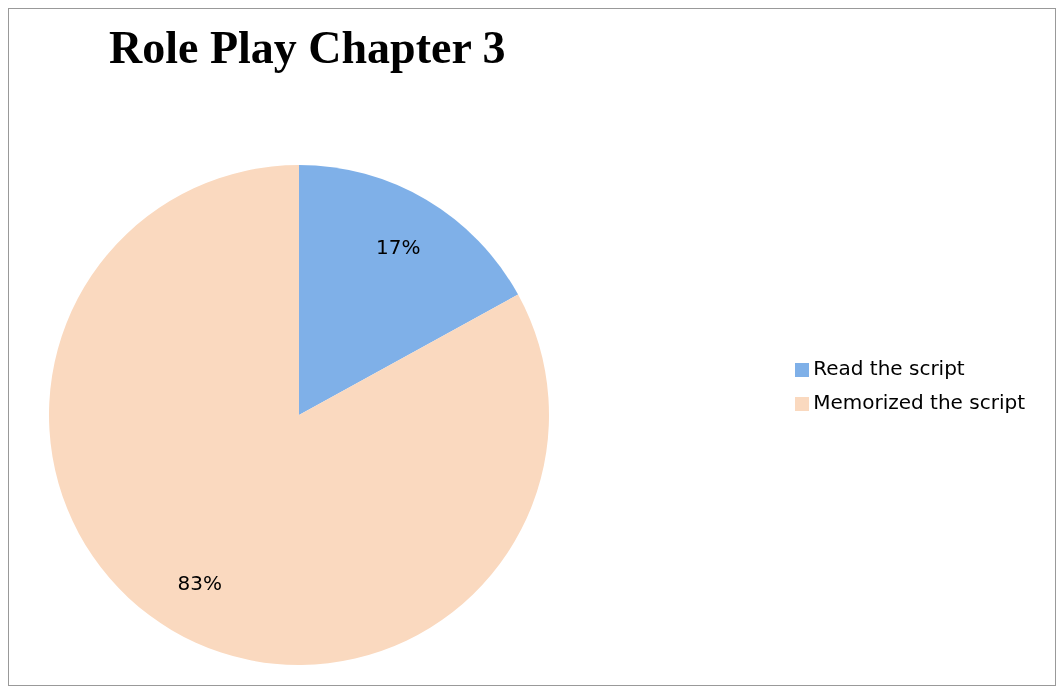 Image resolution: width=1064 pixels, height=694 pixels. I want to click on legend-label: Memorized the script, so click(919, 402).